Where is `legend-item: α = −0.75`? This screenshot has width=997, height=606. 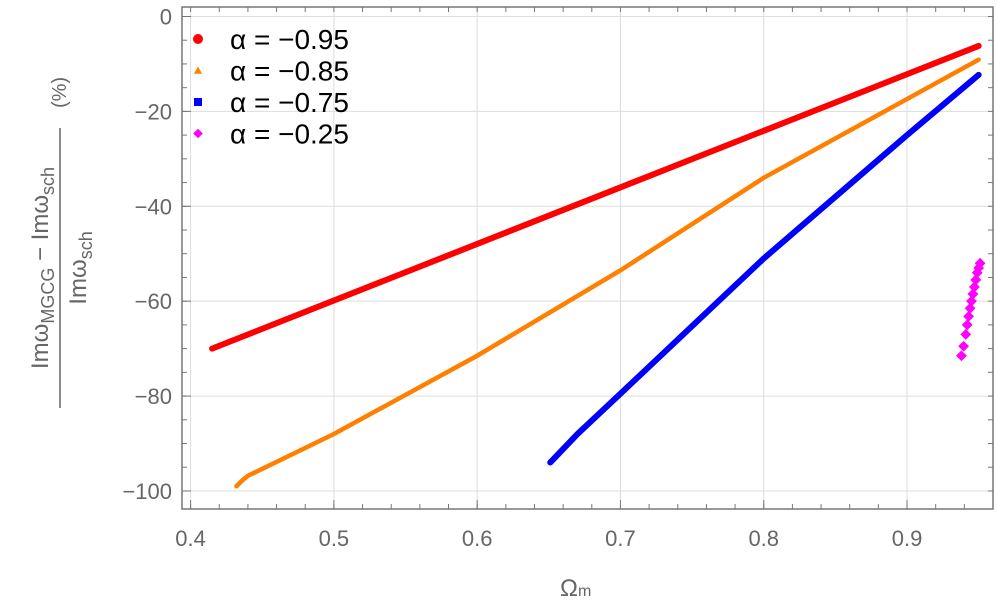 legend-item: α = −0.75 is located at coordinates (271, 102).